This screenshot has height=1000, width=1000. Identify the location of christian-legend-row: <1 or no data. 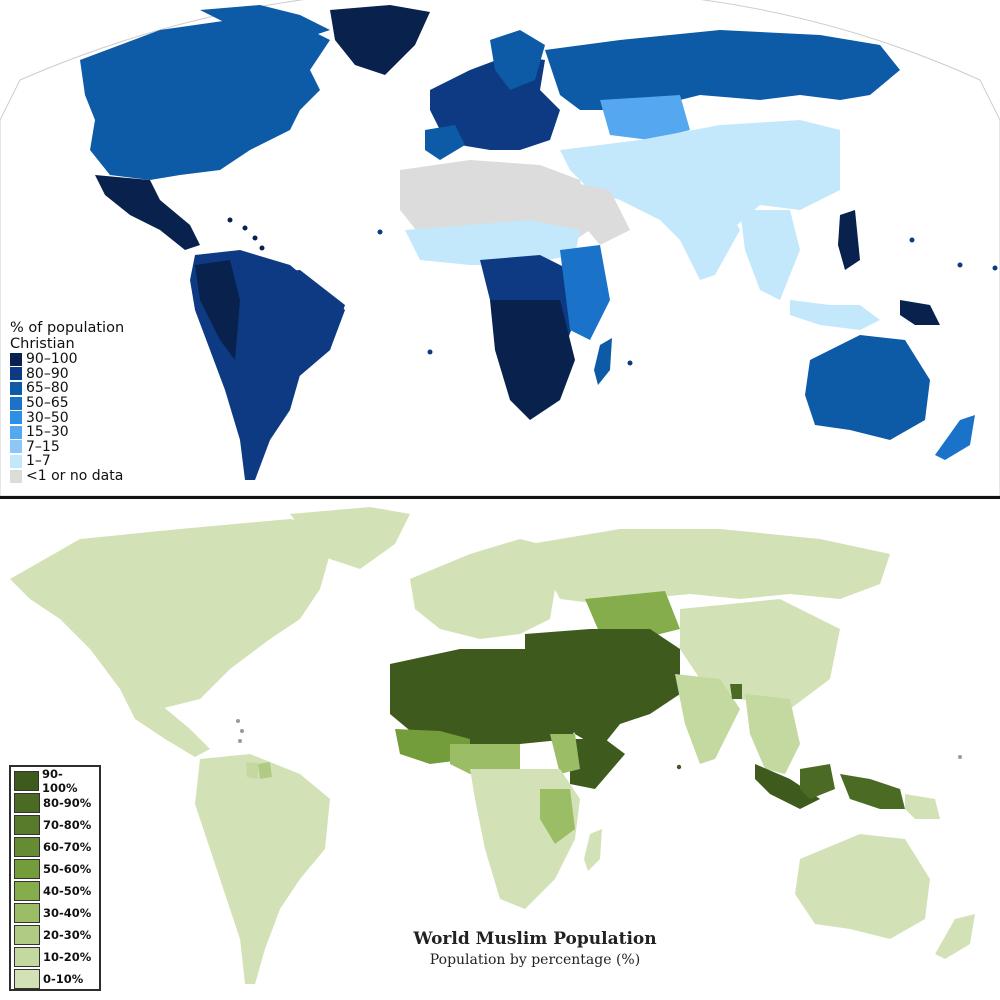
(85, 476).